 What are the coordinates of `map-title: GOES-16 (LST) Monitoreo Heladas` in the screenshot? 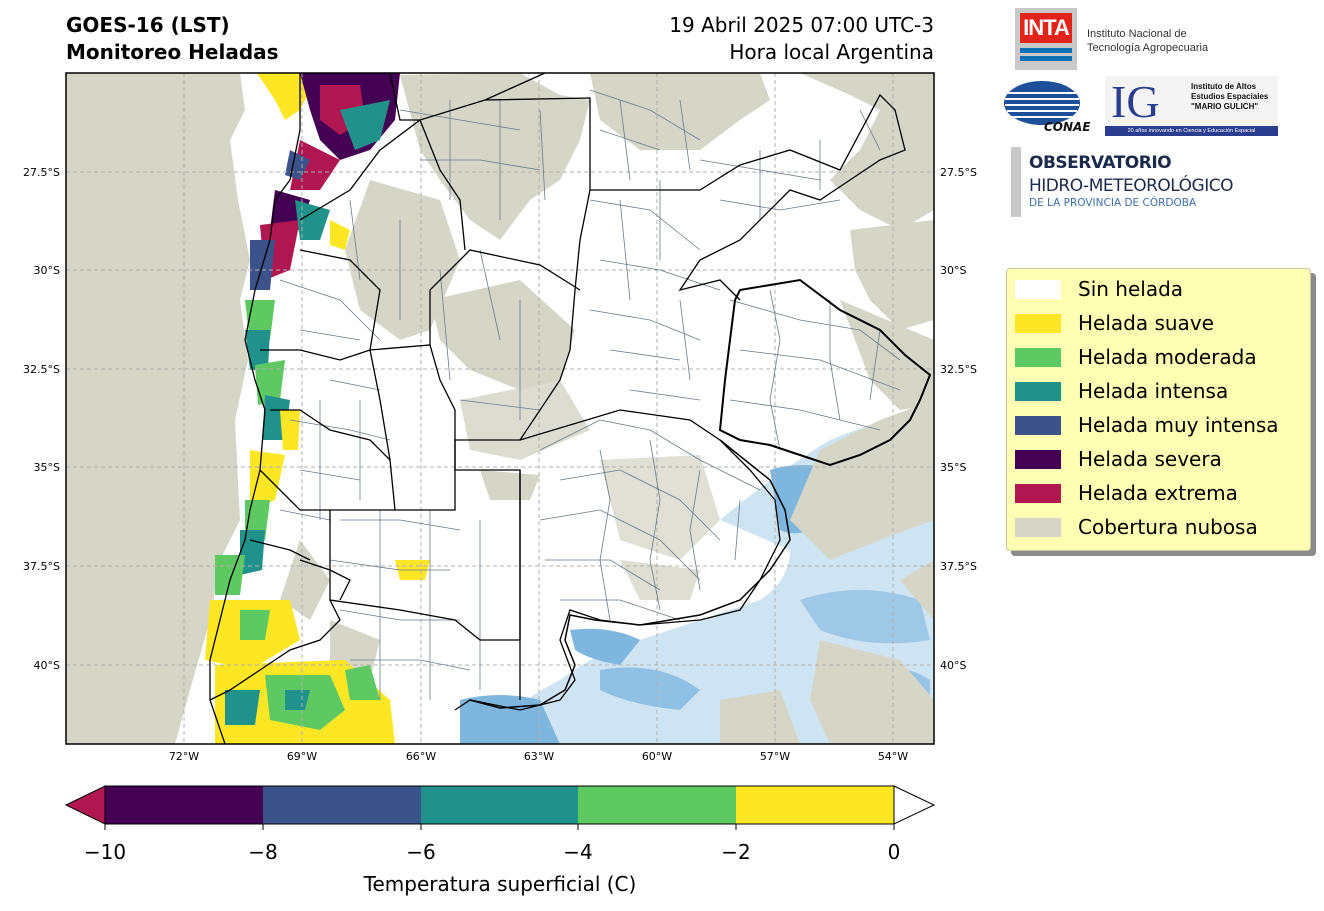 It's located at (172, 39).